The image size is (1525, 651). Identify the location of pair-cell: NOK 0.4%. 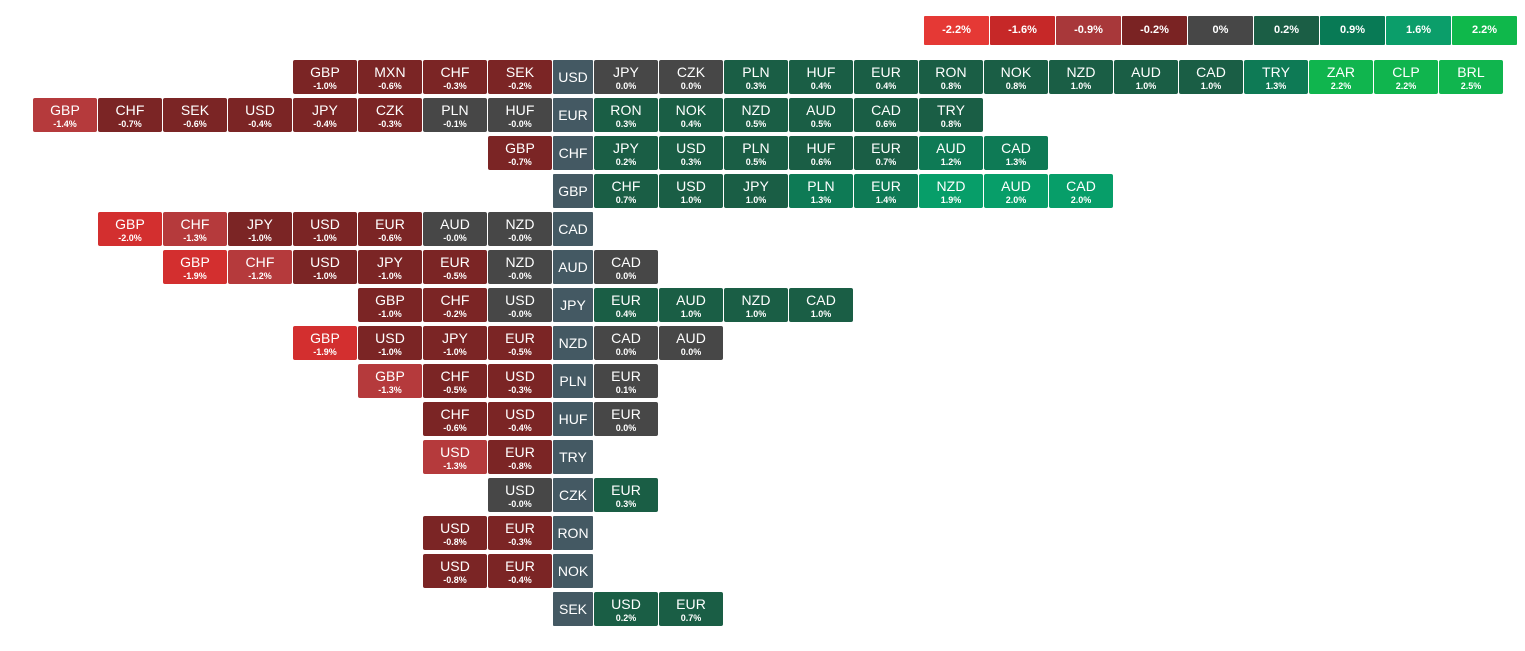
(691, 115).